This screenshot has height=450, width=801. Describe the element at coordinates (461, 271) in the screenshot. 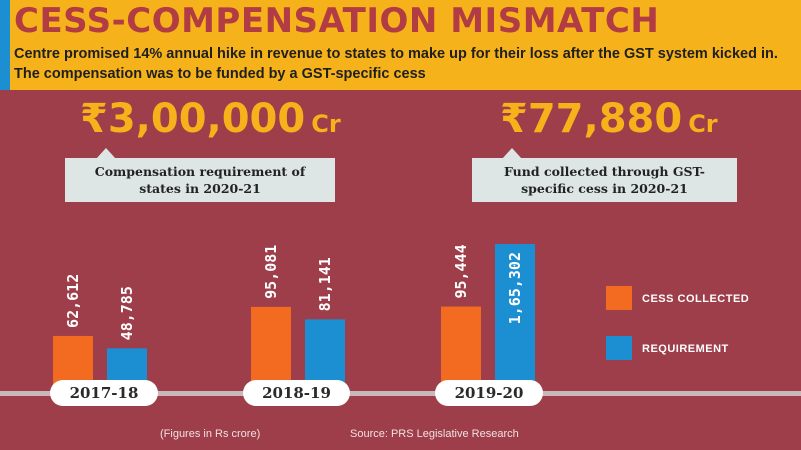

I see `data-label-cess-collected-2019-20: 95,444` at that location.